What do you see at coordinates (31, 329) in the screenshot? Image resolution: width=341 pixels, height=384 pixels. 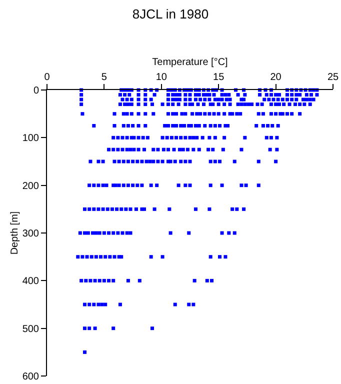 I see `y-tick-label: 500` at bounding box center [31, 329].